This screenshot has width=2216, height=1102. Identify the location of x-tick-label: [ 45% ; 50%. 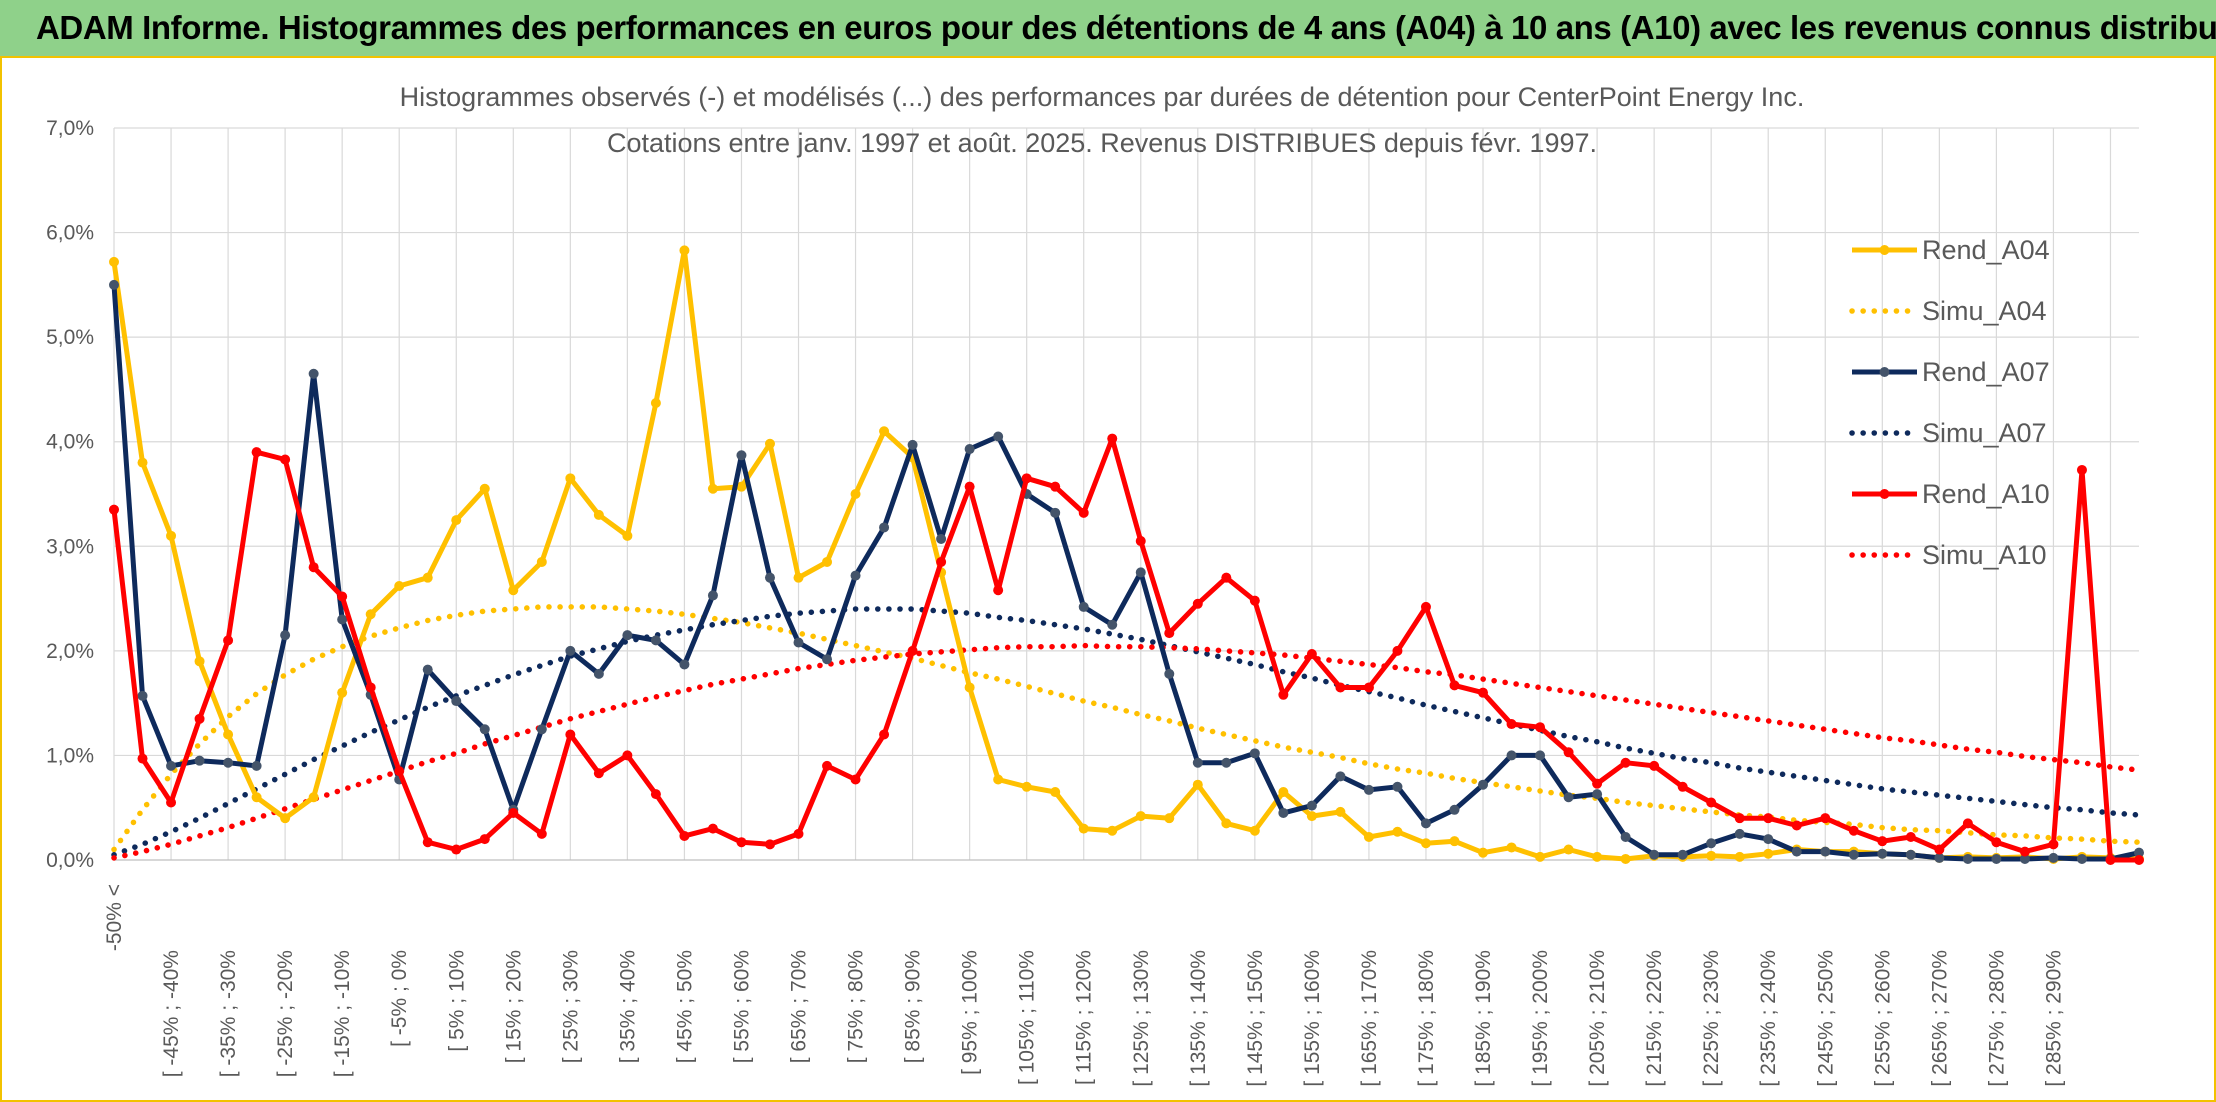
(684, 1006).